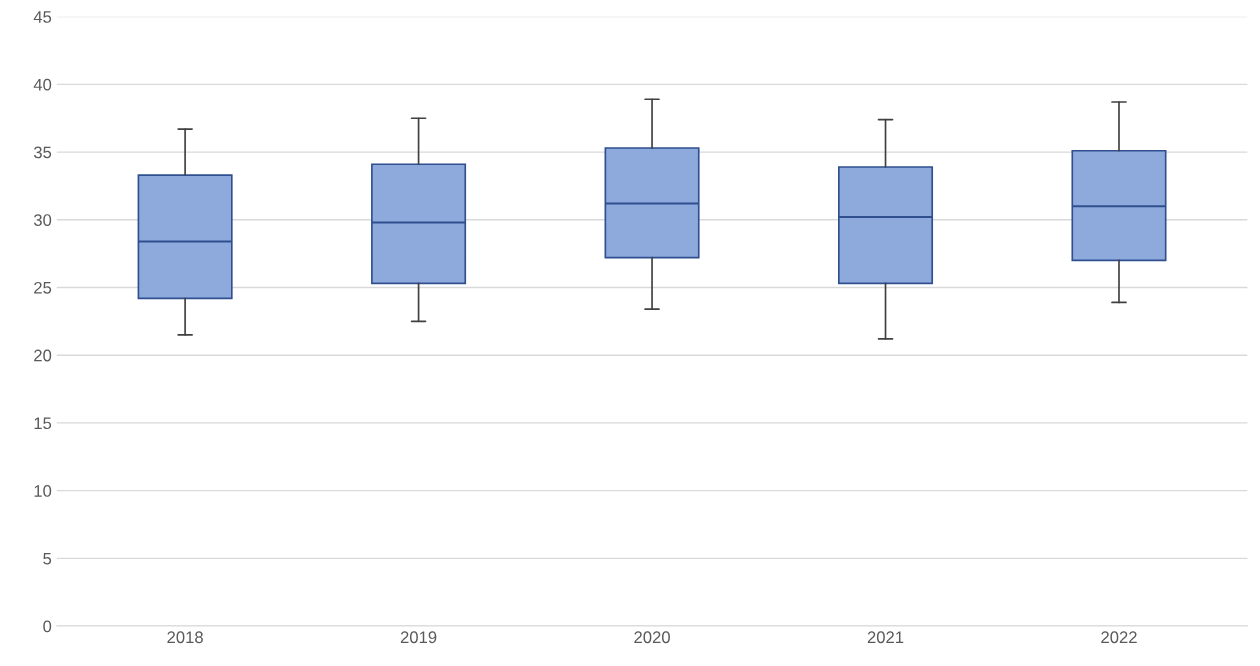  What do you see at coordinates (42, 220) in the screenshot?
I see `y-tick-label: 30` at bounding box center [42, 220].